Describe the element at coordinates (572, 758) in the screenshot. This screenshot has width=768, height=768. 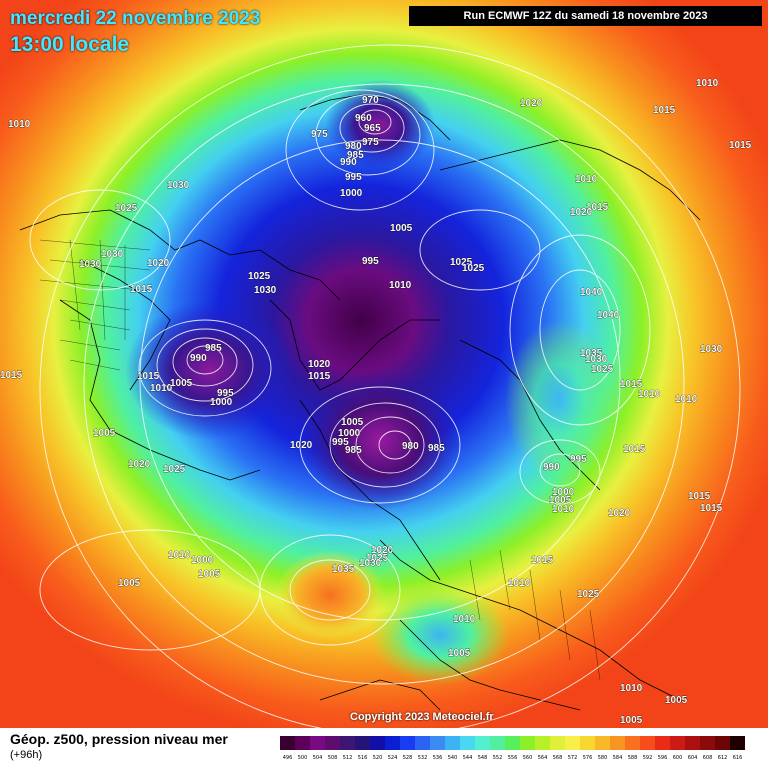
I see `scale-tick-label: 572` at that location.